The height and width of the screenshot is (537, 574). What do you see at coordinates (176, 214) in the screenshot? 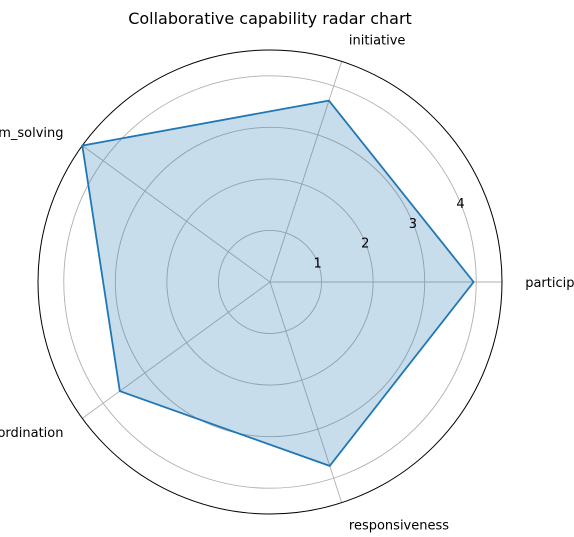
I see `spoke-problem_solving` at bounding box center [176, 214].